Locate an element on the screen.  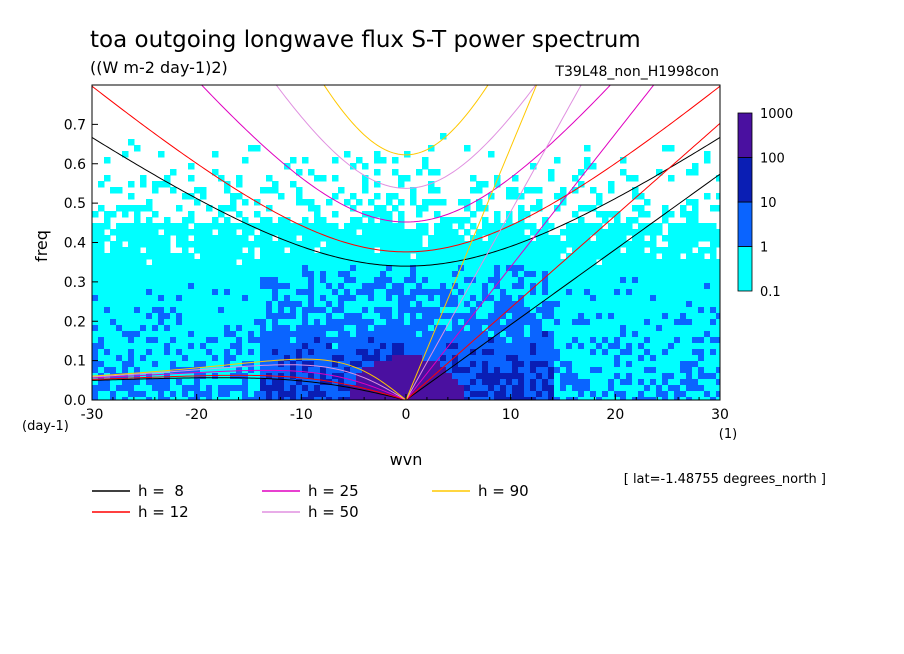
color-bar-label: 1 is located at coordinates (764, 248).